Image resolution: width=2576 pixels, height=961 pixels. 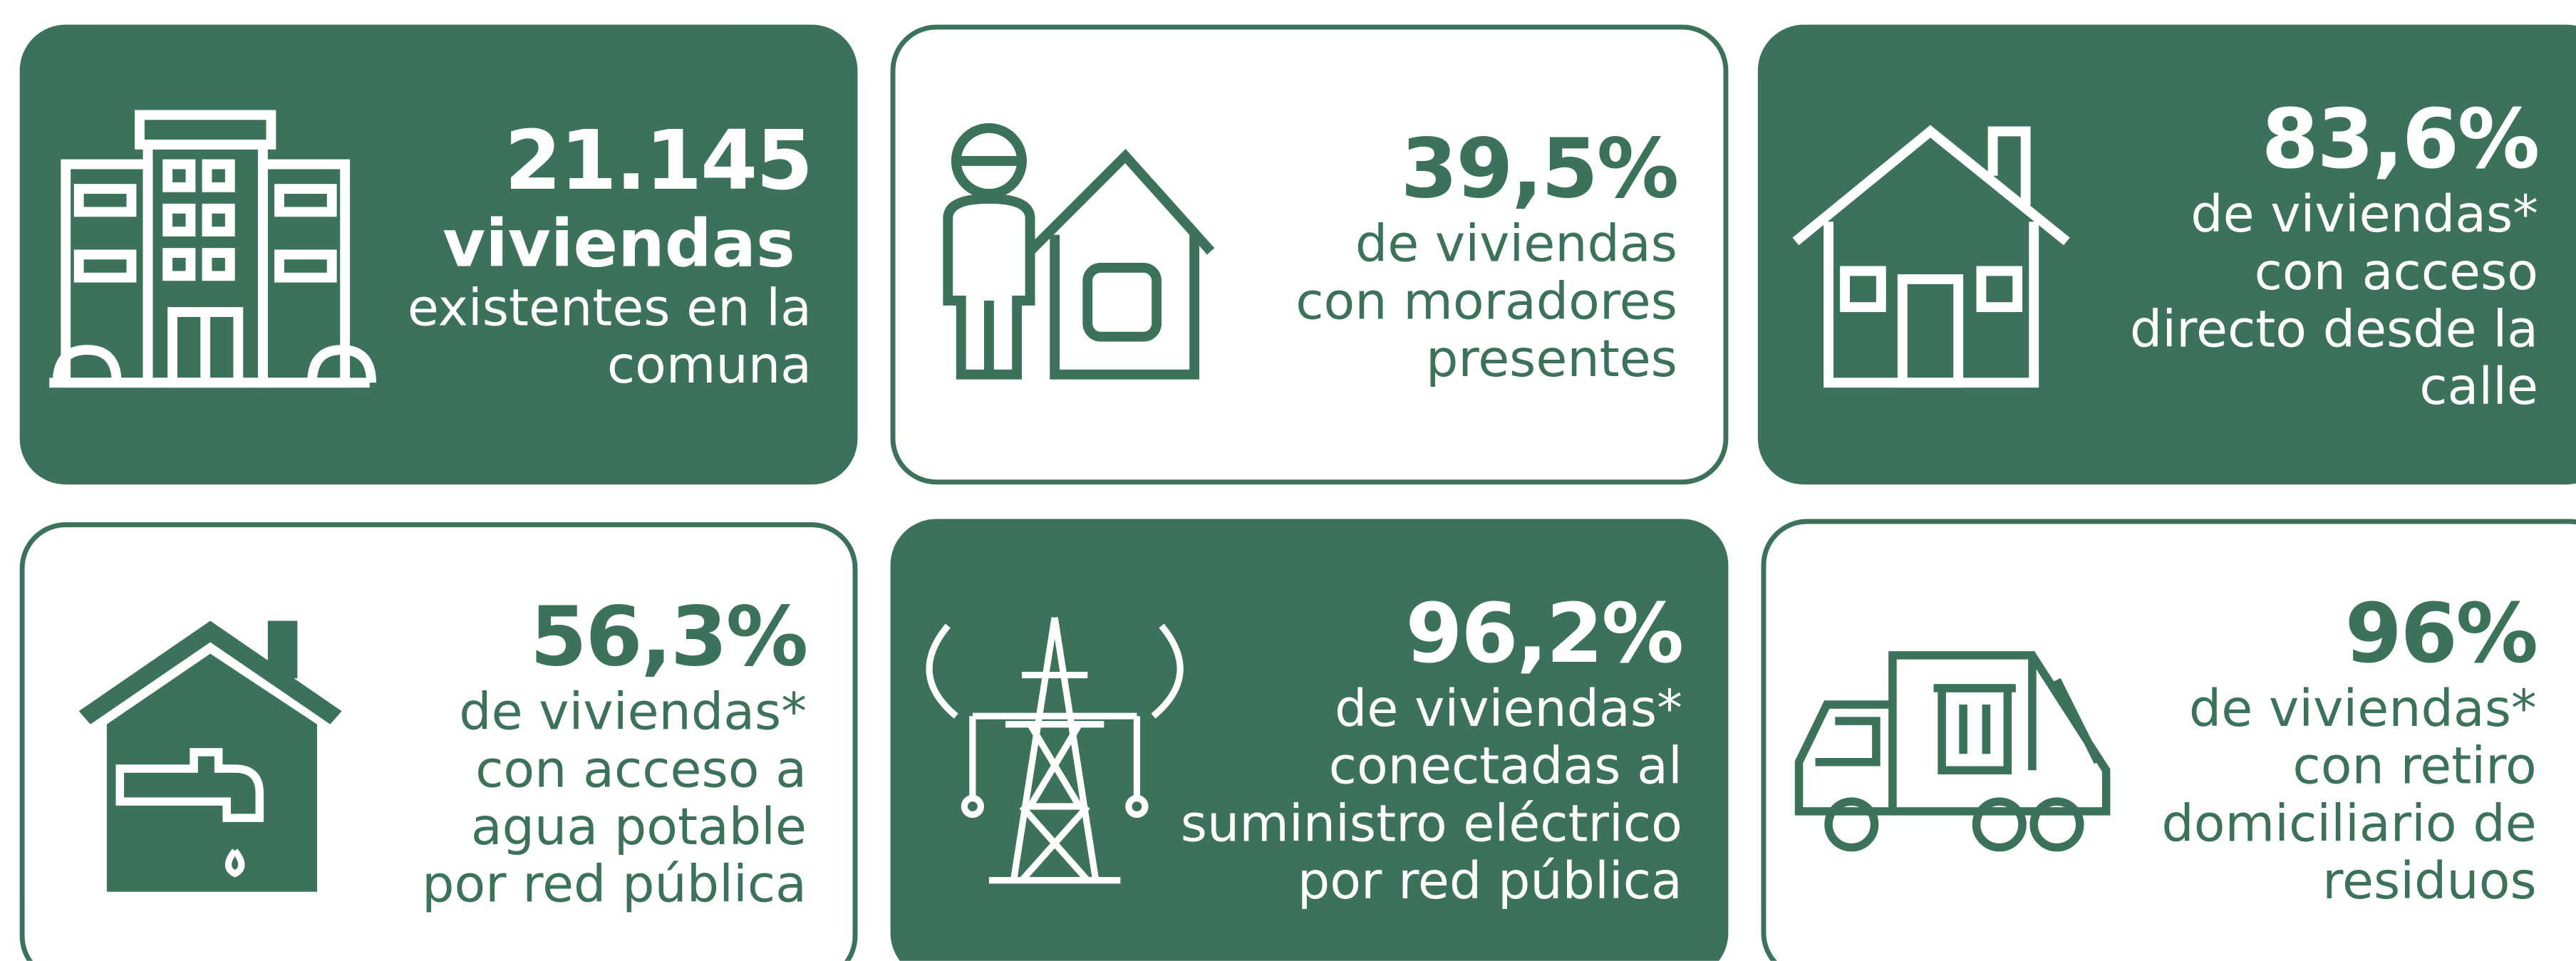 What do you see at coordinates (609, 308) in the screenshot?
I see `card-line: existentes en la` at bounding box center [609, 308].